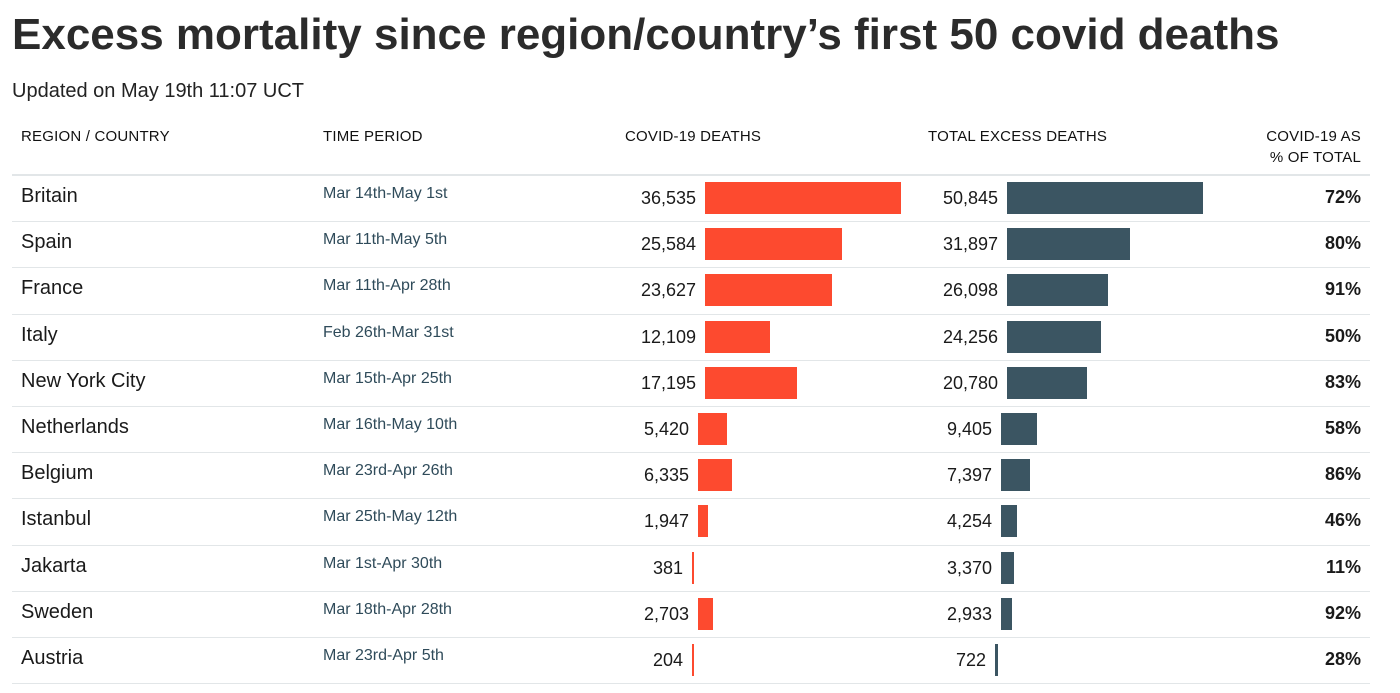 This screenshot has height=693, width=1400. I want to click on region-name: Britain, so click(49, 196).